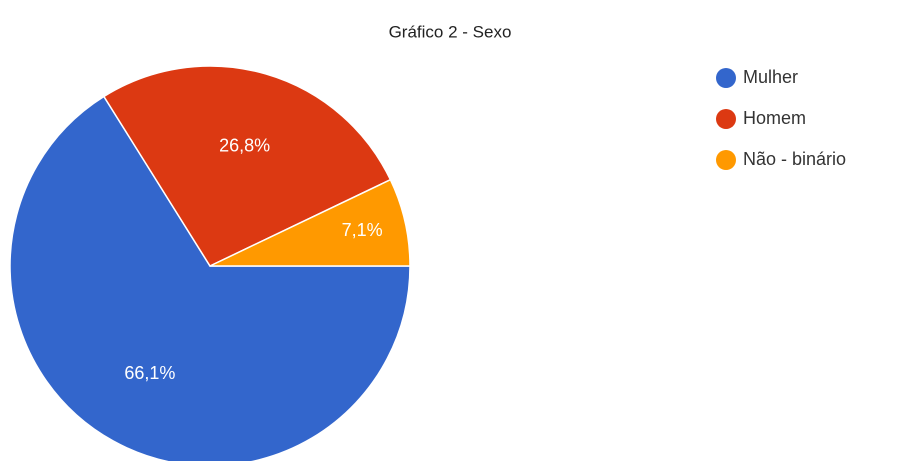 The image size is (900, 461). Describe the element at coordinates (149, 373) in the screenshot. I see `value-label: 66,1%` at that location.